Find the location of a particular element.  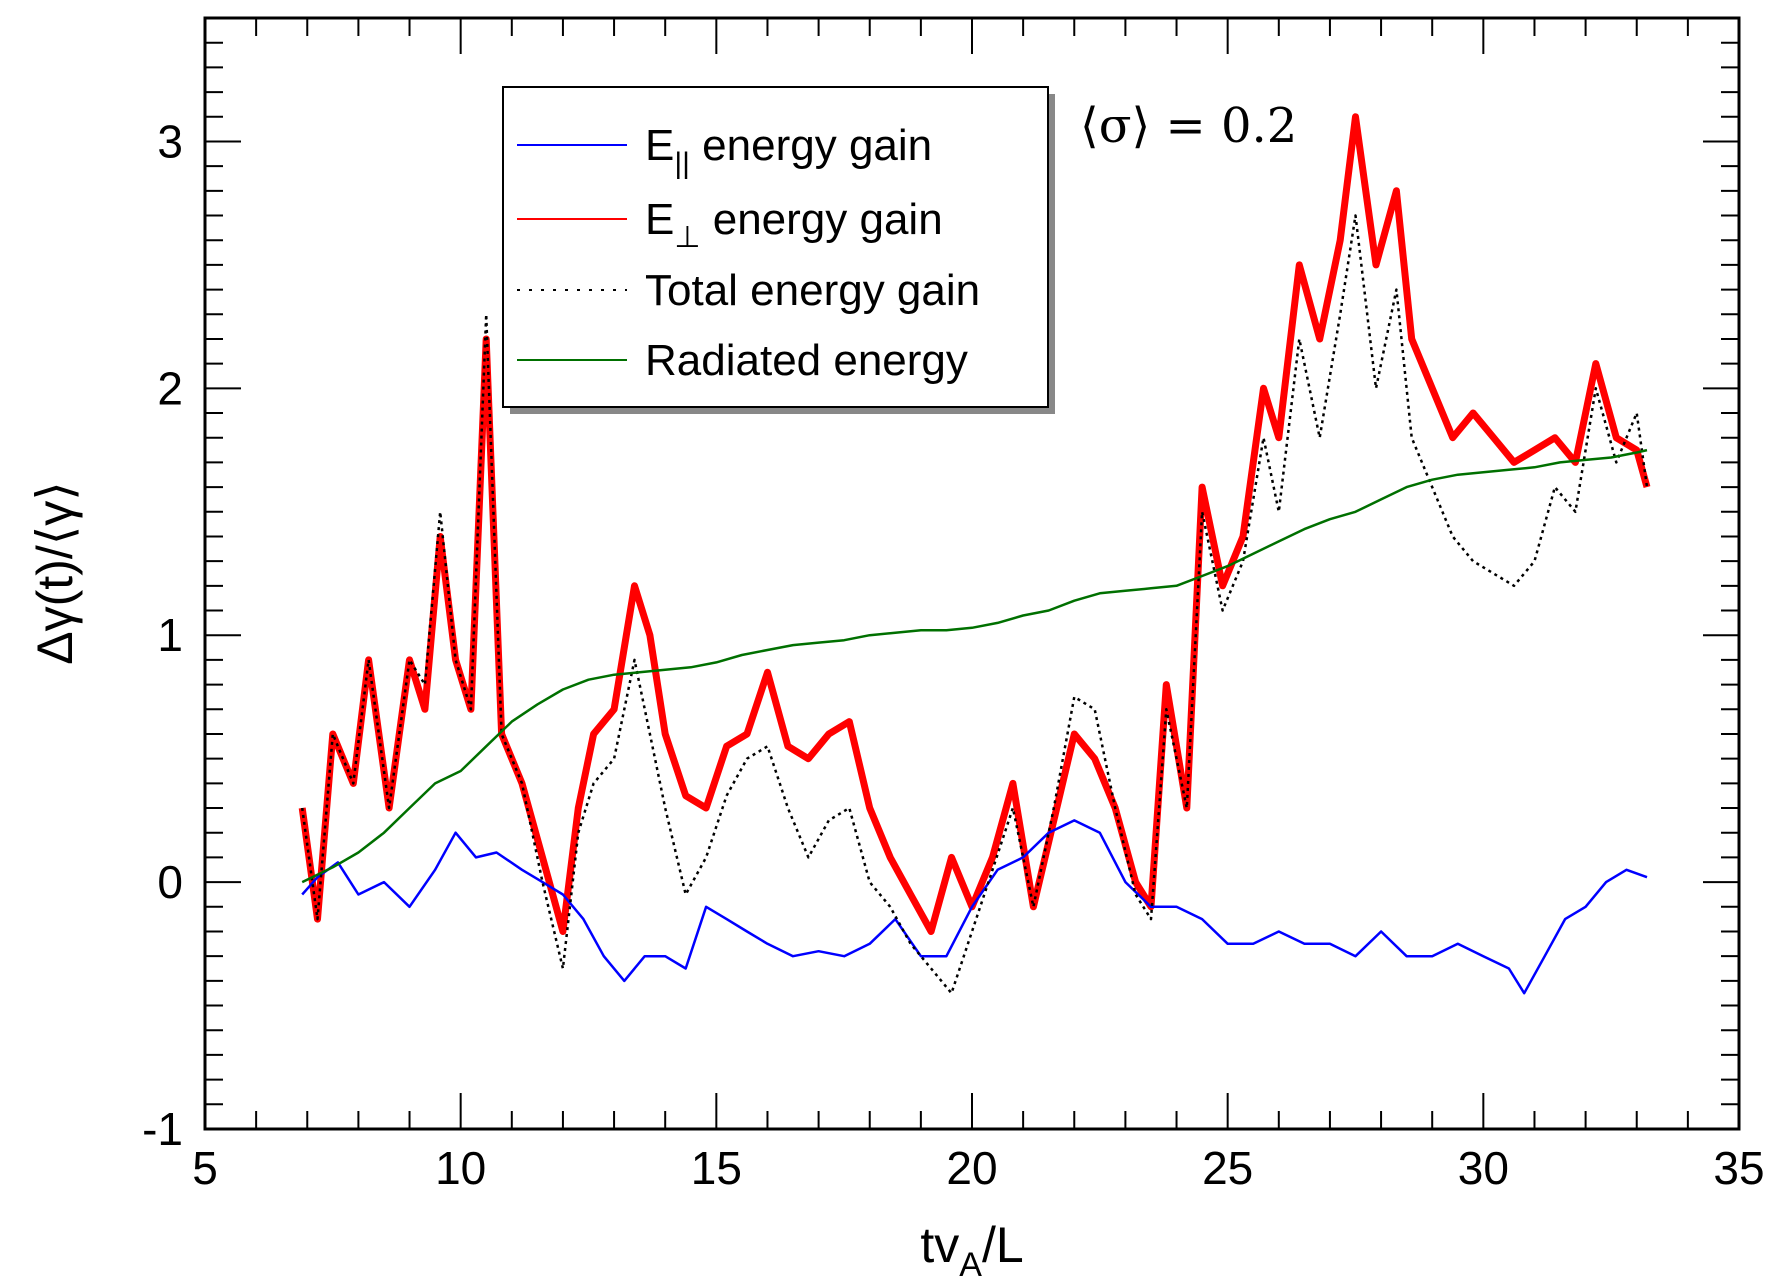

x-tick-label: 30 is located at coordinates (1483, 1168).